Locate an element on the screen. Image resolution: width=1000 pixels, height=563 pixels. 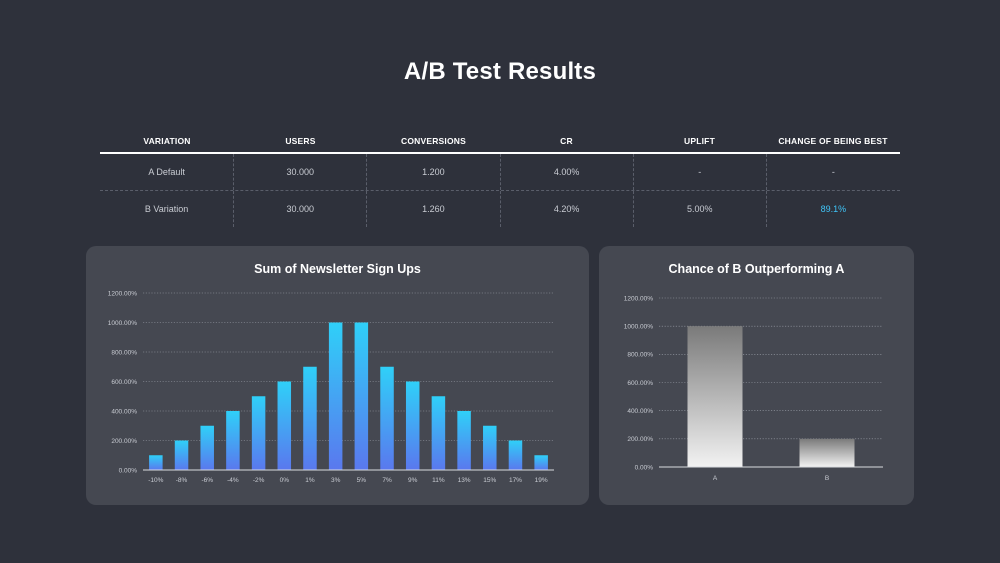
x-tick-label: 15% is located at coordinates (489, 480).